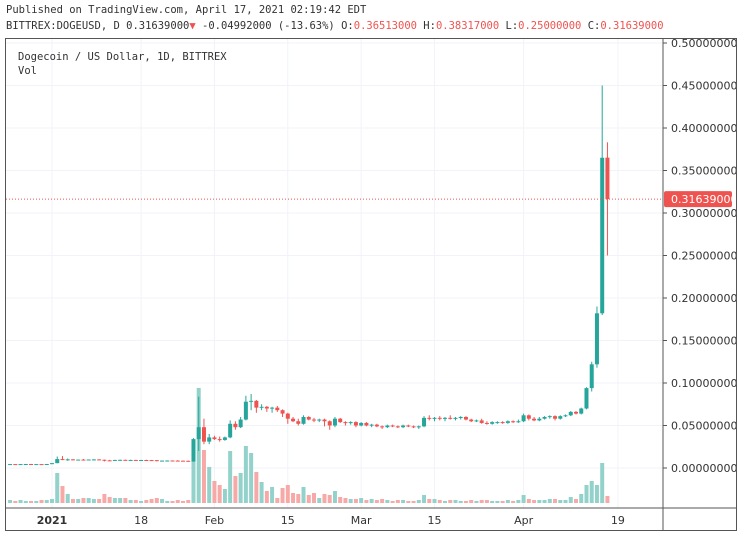 Image resolution: width=740 pixels, height=536 pixels. I want to click on high-label: H:, so click(429, 26).